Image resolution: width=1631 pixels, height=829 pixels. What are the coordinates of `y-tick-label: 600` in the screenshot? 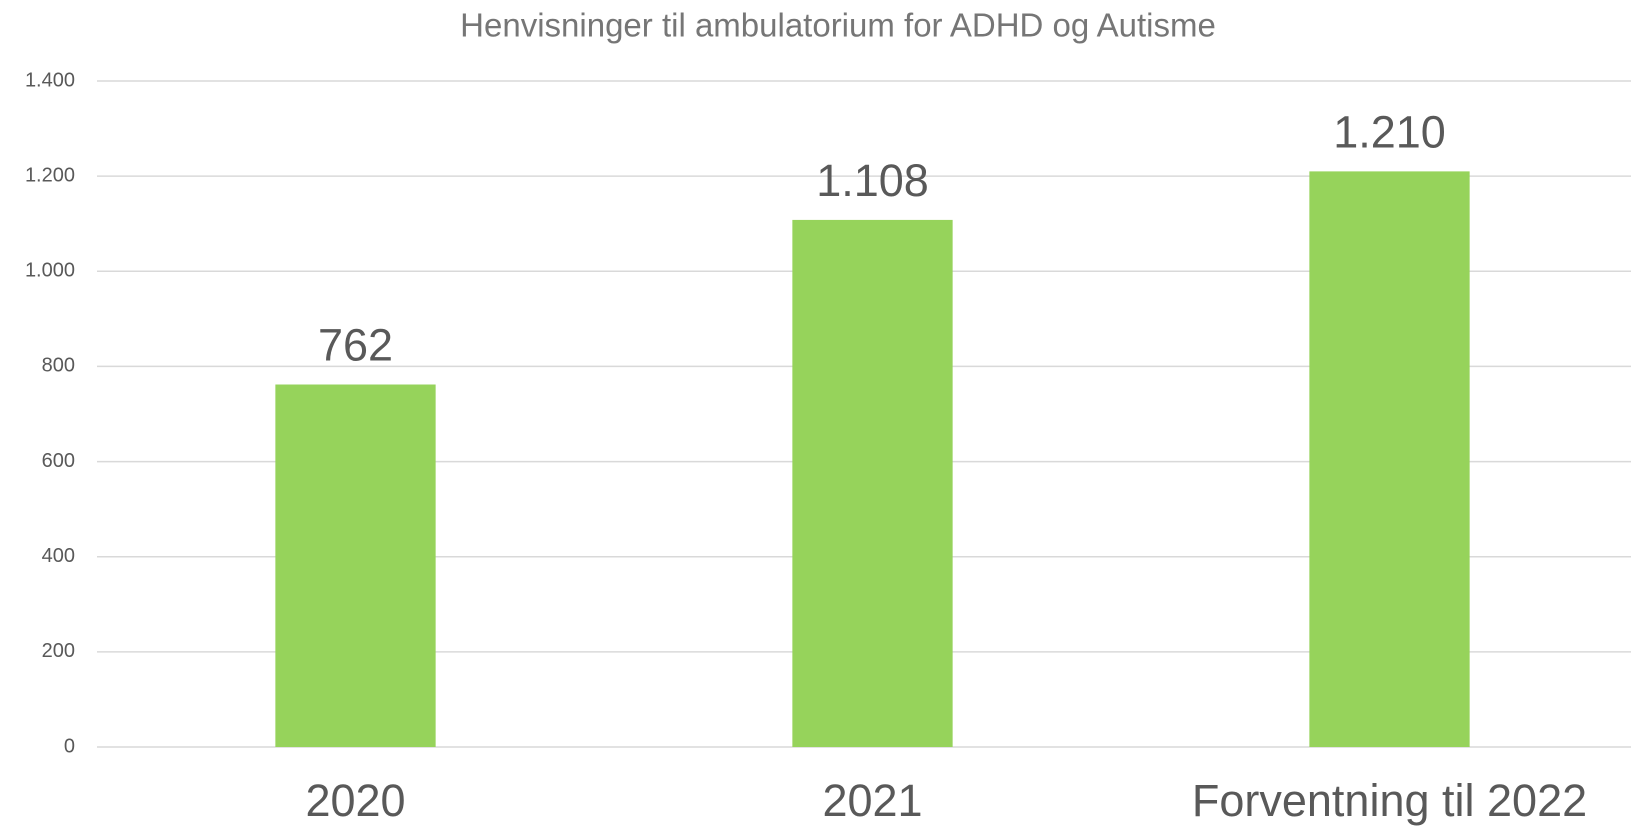 It's located at (58, 461).